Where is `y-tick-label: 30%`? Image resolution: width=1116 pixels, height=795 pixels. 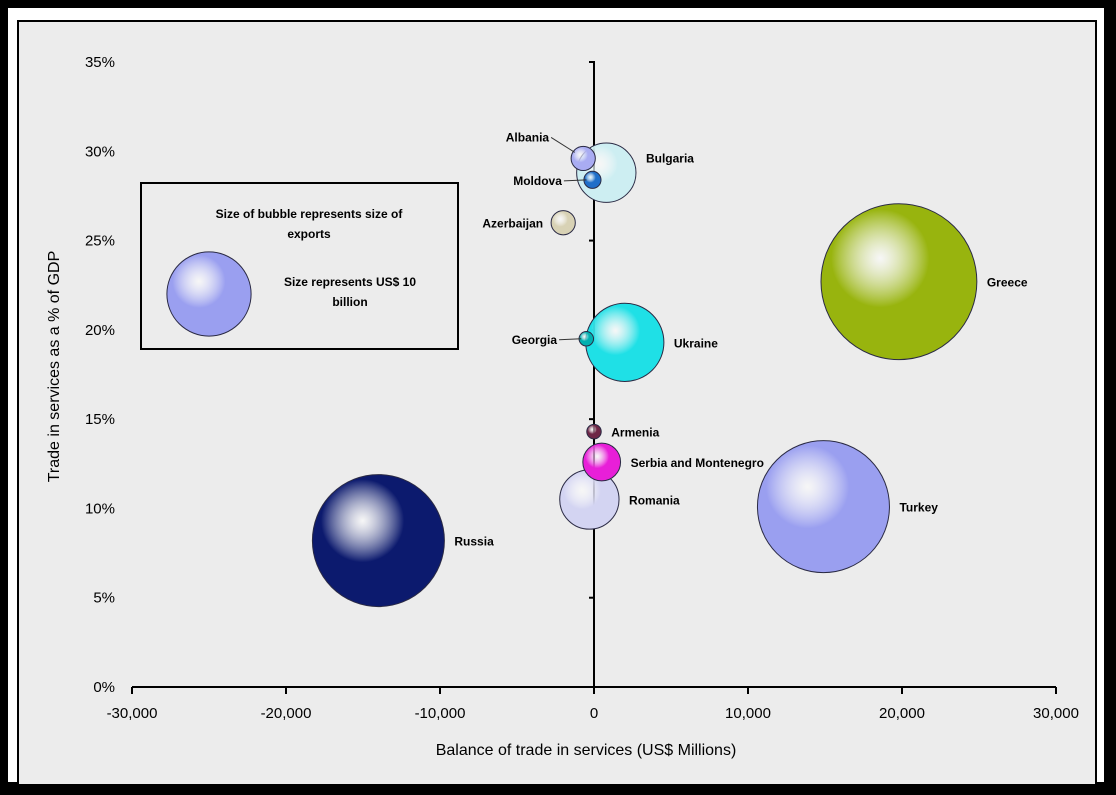 y-tick-label: 30% is located at coordinates (100, 151).